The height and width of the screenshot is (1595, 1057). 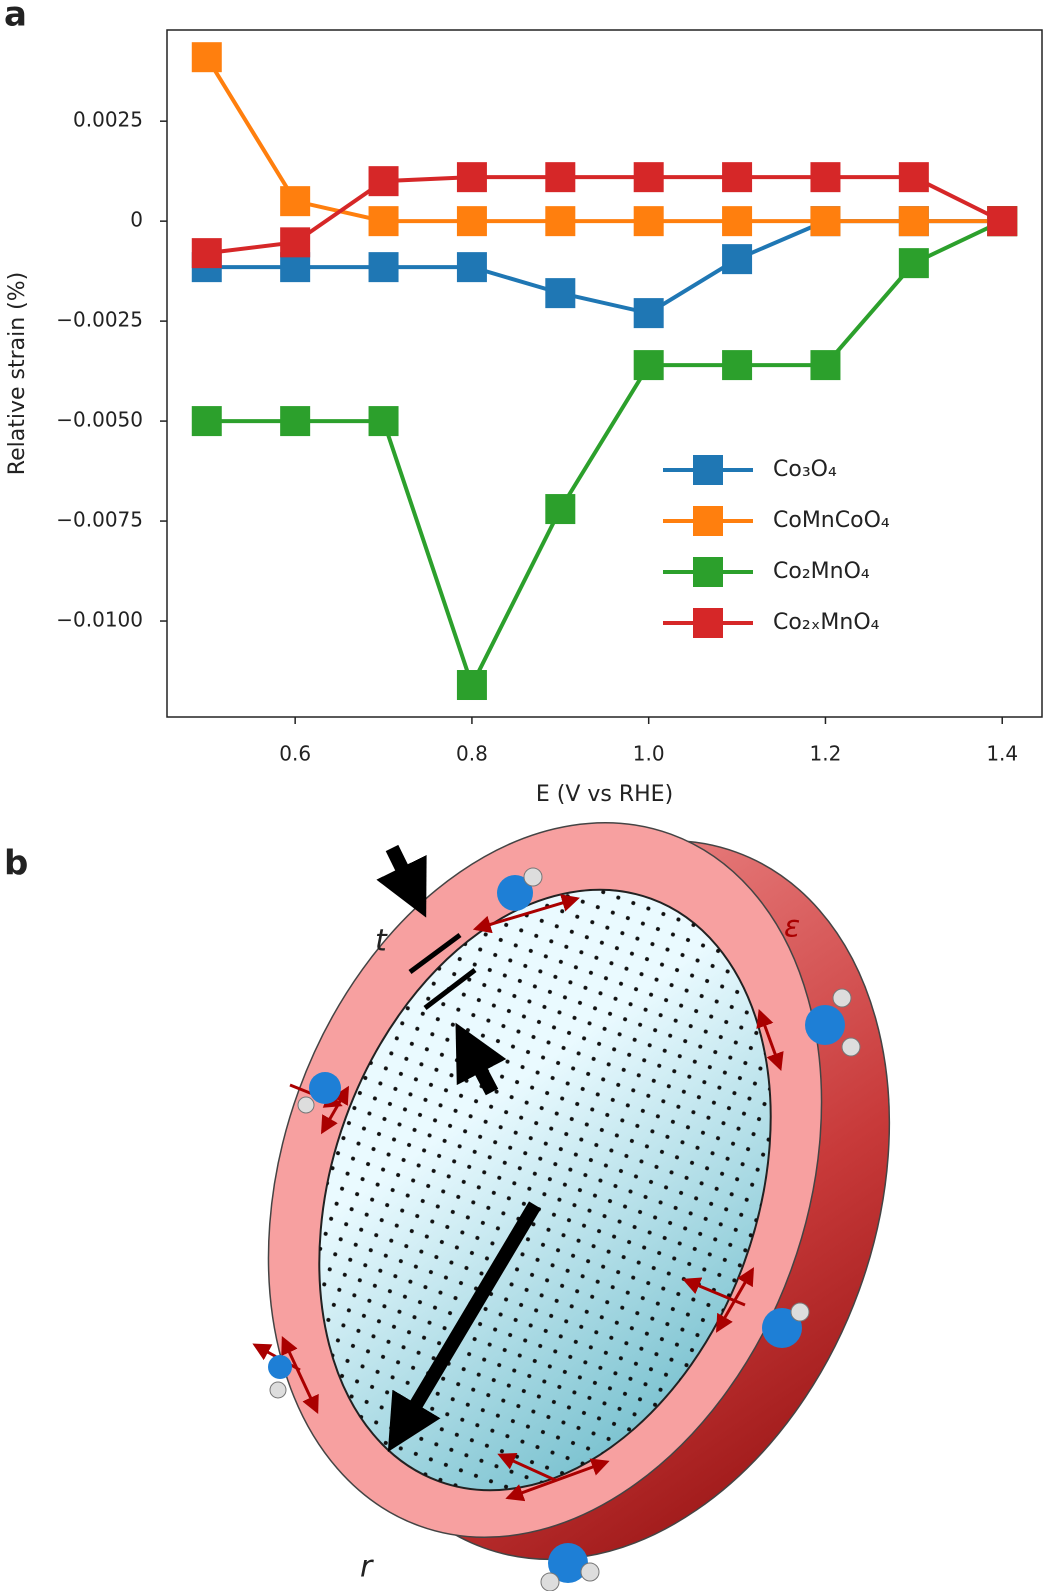 What do you see at coordinates (1002, 754) in the screenshot?
I see `x-tick-label: 1.4` at bounding box center [1002, 754].